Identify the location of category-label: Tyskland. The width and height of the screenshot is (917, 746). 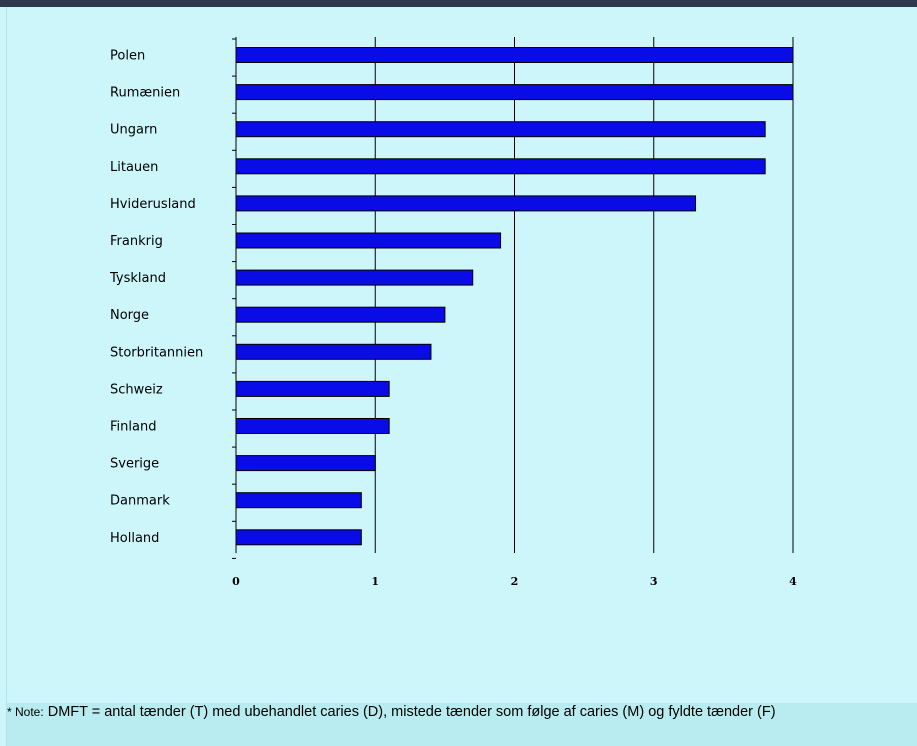
(137, 278).